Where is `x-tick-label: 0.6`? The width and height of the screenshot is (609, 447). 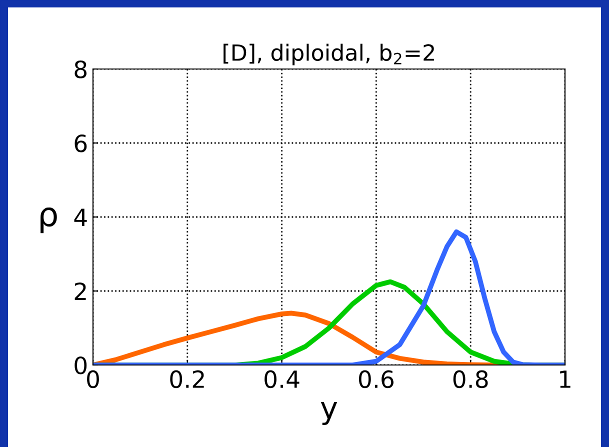
x-tick-label: 0.6 is located at coordinates (376, 379).